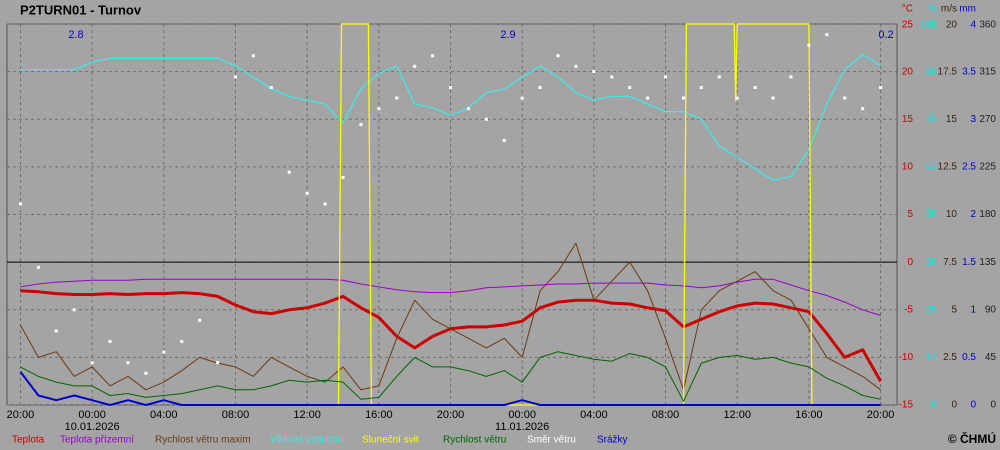  I want to click on y-tick-label: 180, so click(987, 214).